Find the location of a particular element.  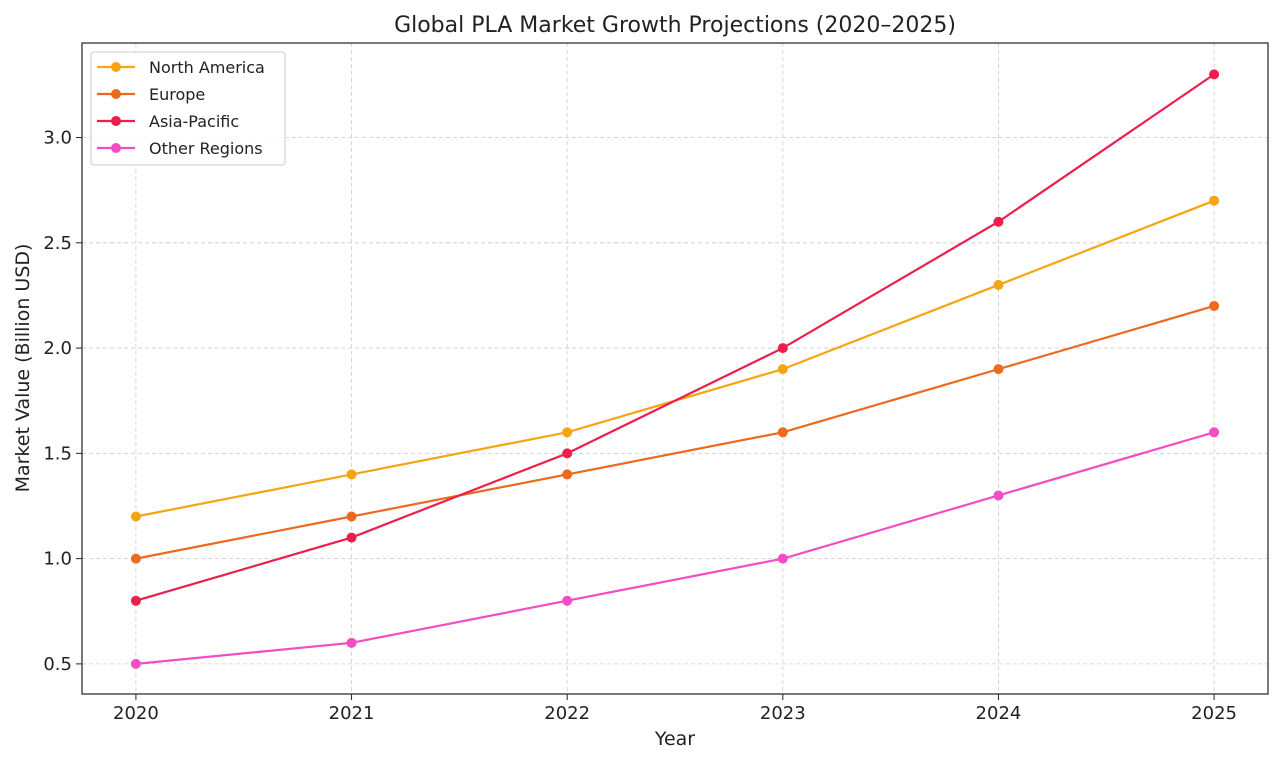

x-tick-label: 2025 is located at coordinates (1214, 713).